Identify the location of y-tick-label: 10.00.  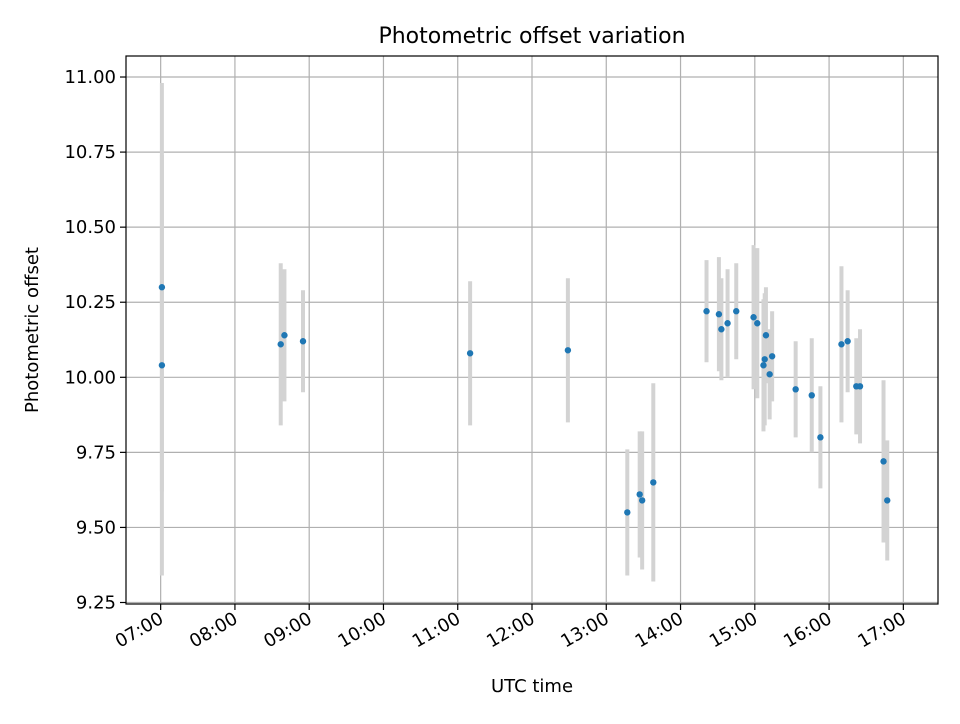
(90, 377).